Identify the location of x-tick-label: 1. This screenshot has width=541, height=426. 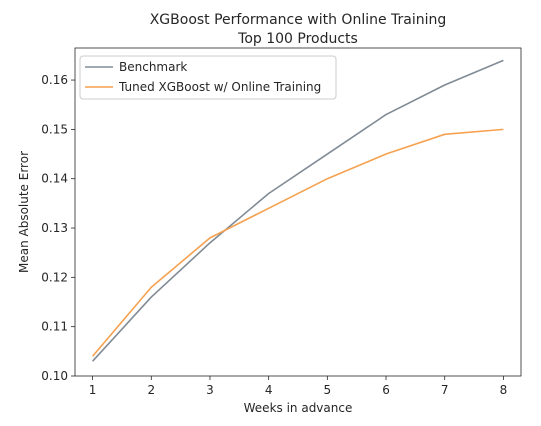
(93, 390).